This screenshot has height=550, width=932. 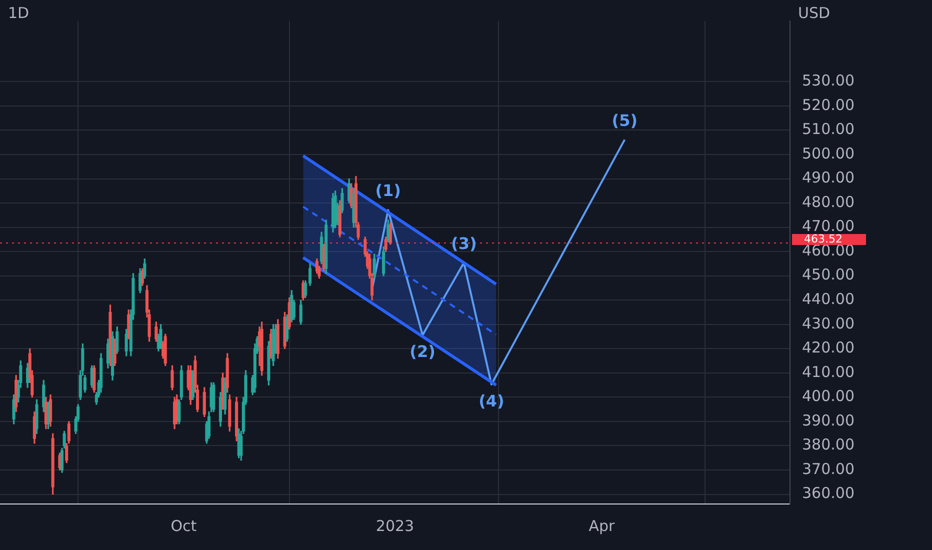 I want to click on y-tick-label: 480.00, so click(x=828, y=201).